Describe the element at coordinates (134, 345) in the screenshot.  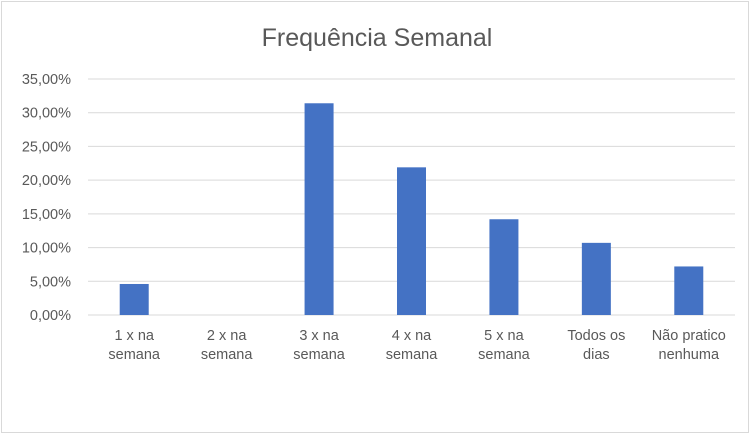
I see `x-category-label: 1 x na semana` at that location.